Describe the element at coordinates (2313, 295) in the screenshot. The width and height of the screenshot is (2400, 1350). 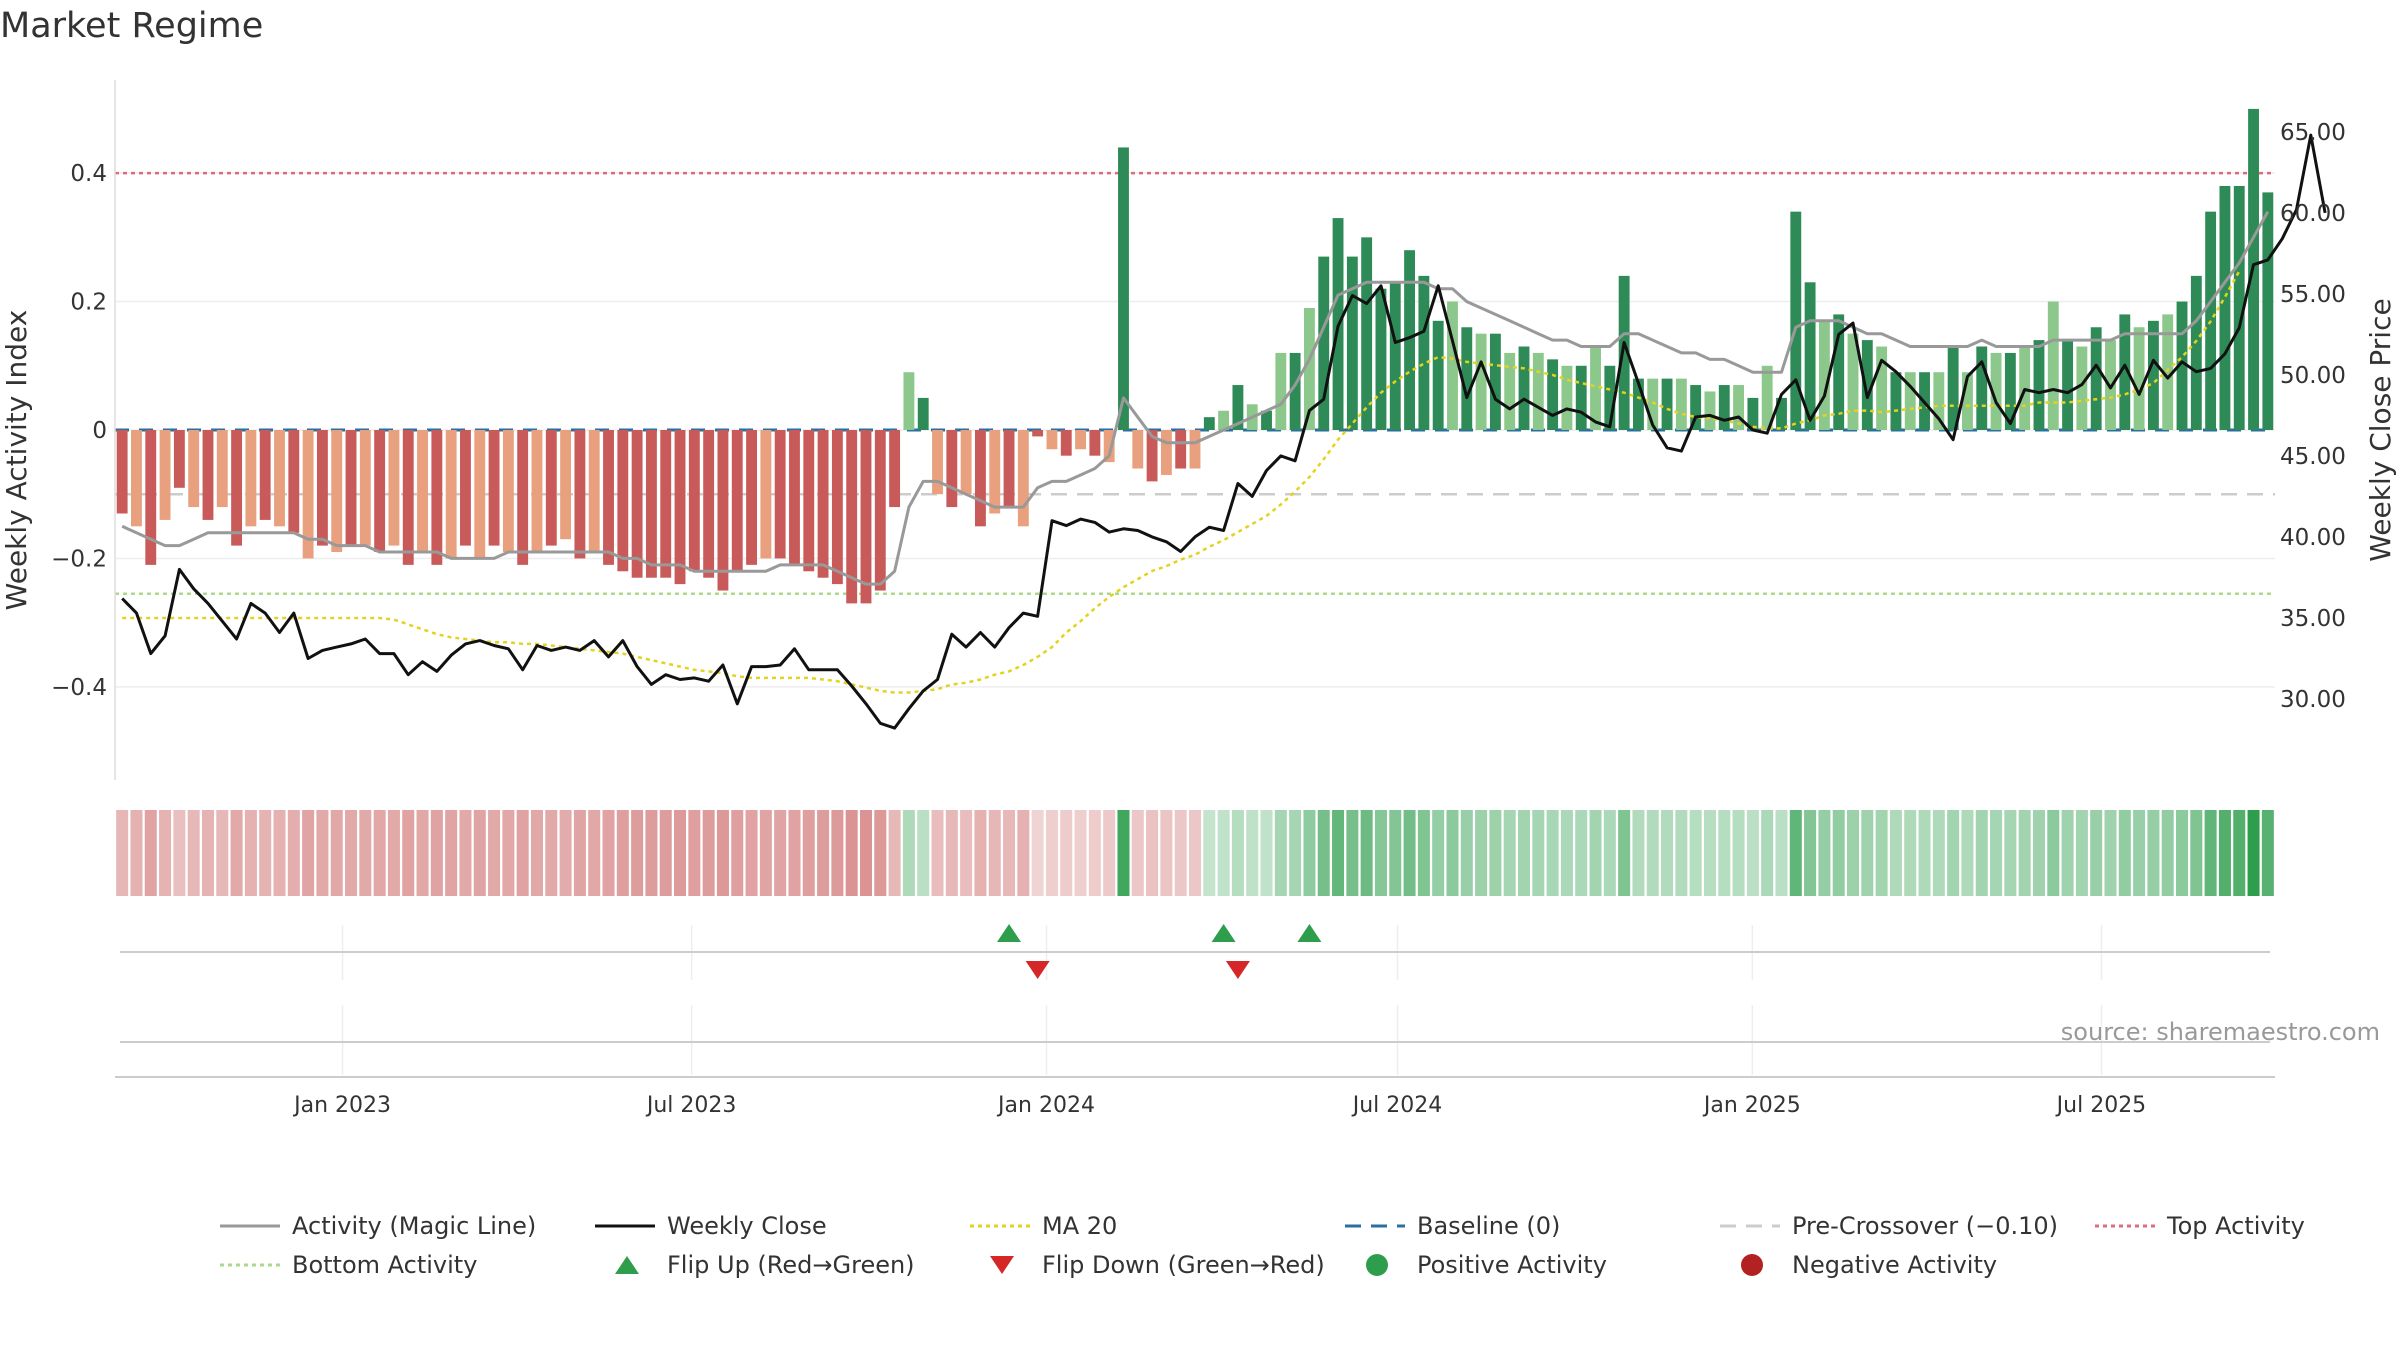
I see `y2-tick-label: 55.00` at that location.